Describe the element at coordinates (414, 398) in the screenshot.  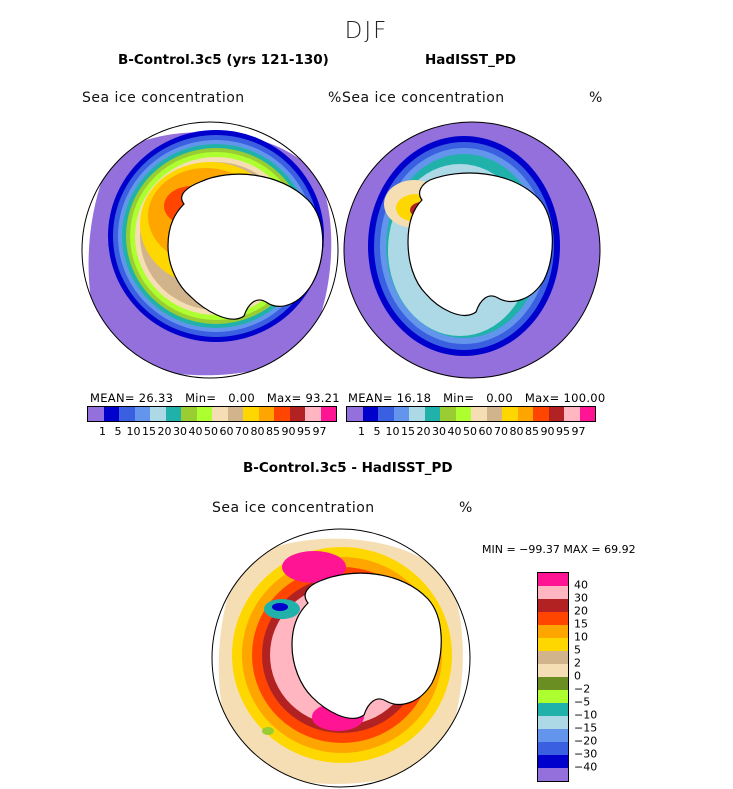
I see `mean-value: 16.18` at that location.